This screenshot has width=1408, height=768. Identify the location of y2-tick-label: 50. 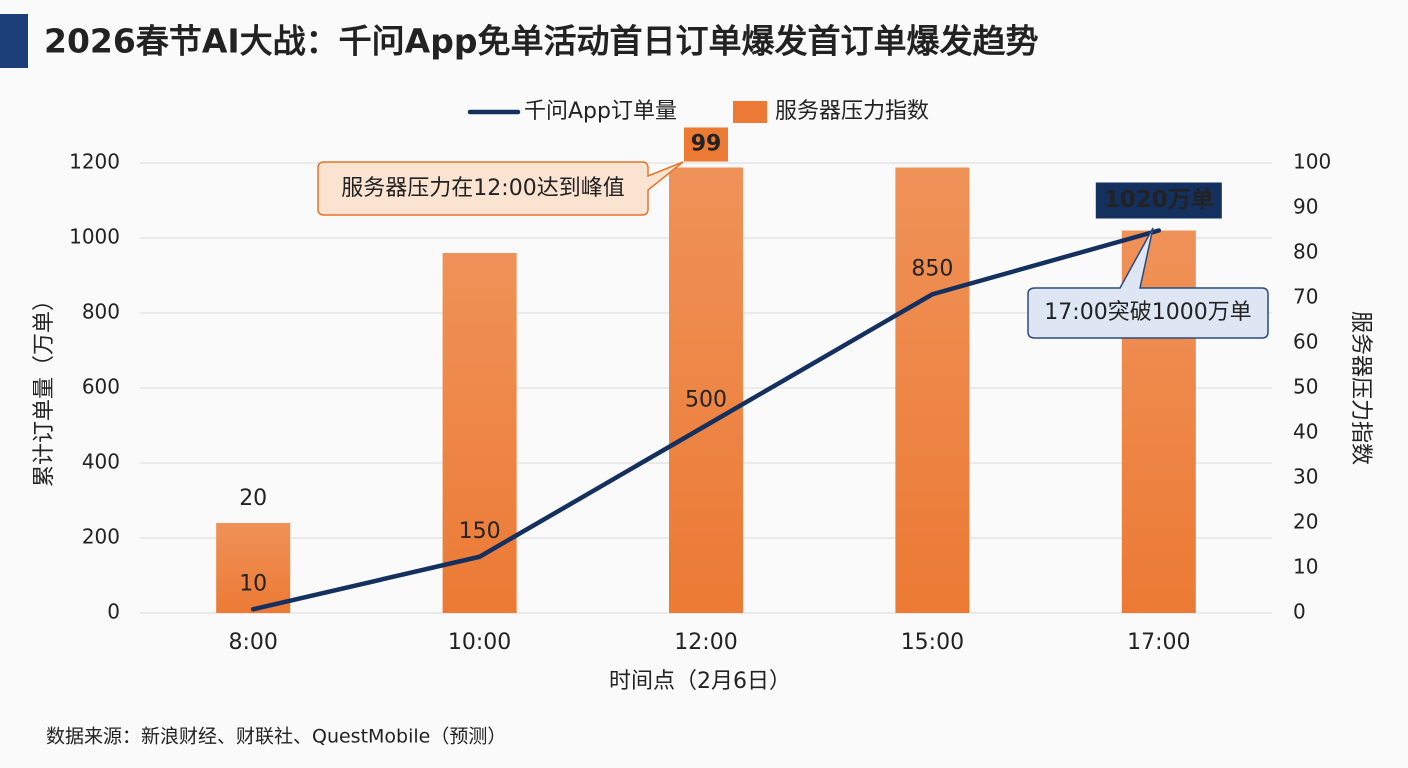
(1305, 387).